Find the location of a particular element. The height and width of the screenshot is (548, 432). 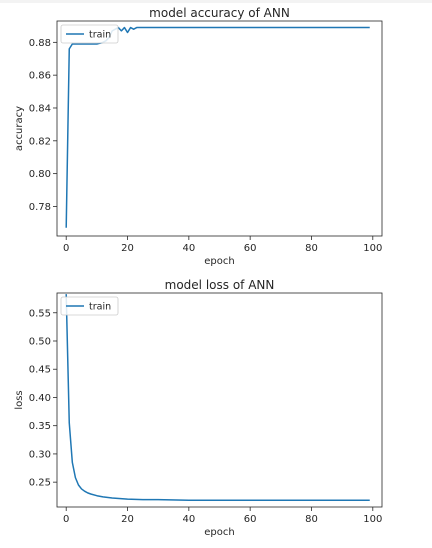

y-tick-label-0: 0.80 is located at coordinates (40, 174).